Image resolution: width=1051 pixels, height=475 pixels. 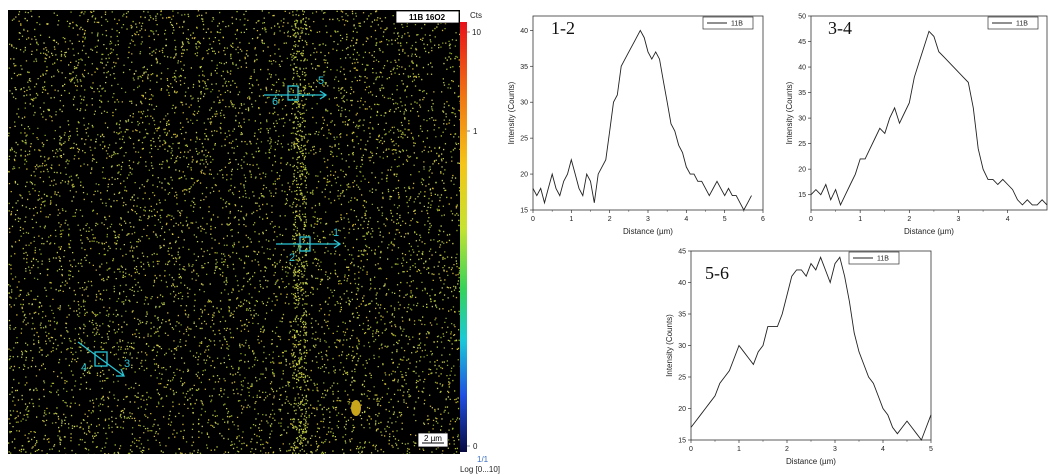 What do you see at coordinates (475, 446) in the screenshot?
I see `colorbar-tick-0: 0` at bounding box center [475, 446].